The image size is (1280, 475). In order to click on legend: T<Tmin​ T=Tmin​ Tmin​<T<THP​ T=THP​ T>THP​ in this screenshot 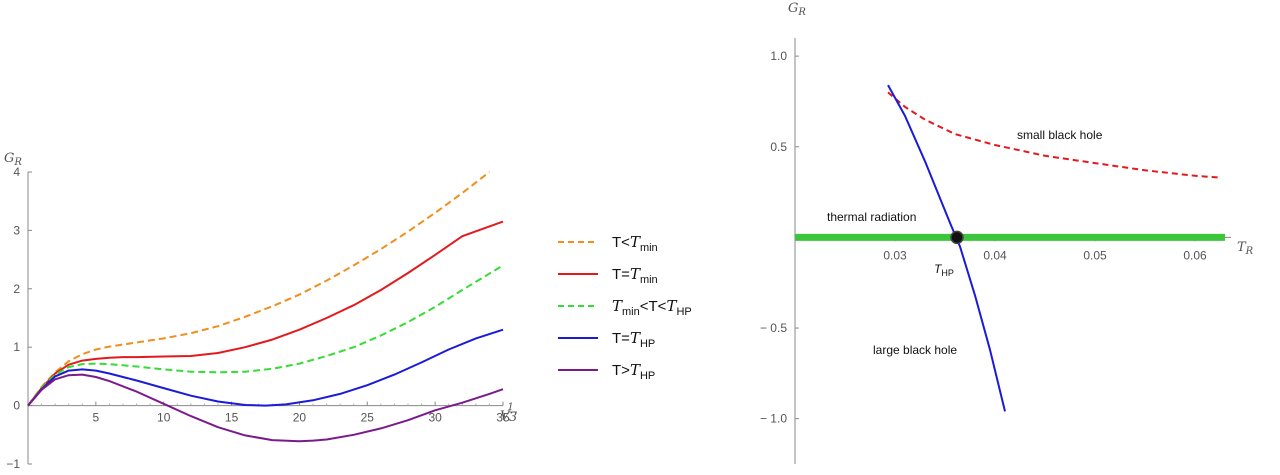, I will do `click(625, 307)`.